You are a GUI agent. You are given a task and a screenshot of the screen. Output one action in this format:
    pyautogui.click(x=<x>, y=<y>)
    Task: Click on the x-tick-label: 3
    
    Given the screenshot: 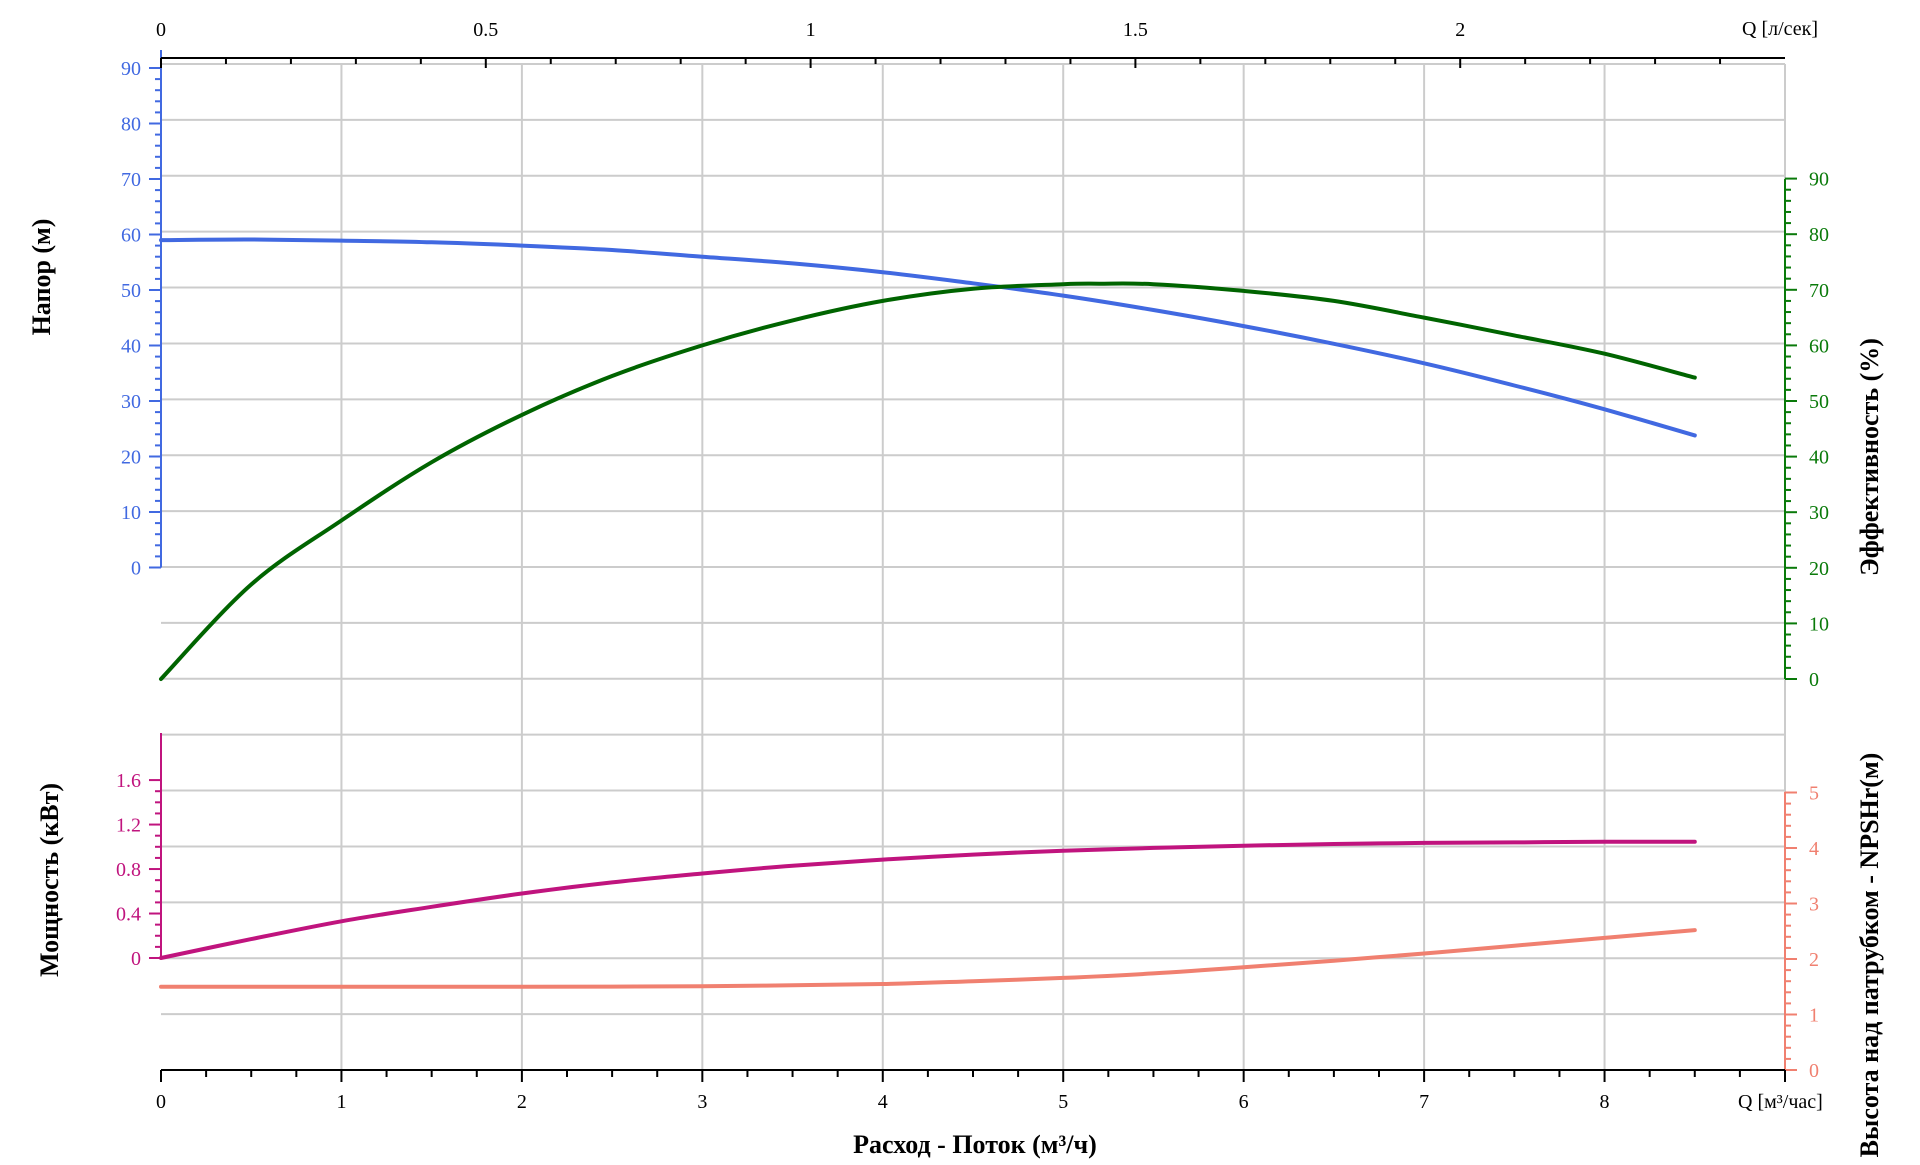 What is the action you would take?
    pyautogui.click(x=702, y=1102)
    